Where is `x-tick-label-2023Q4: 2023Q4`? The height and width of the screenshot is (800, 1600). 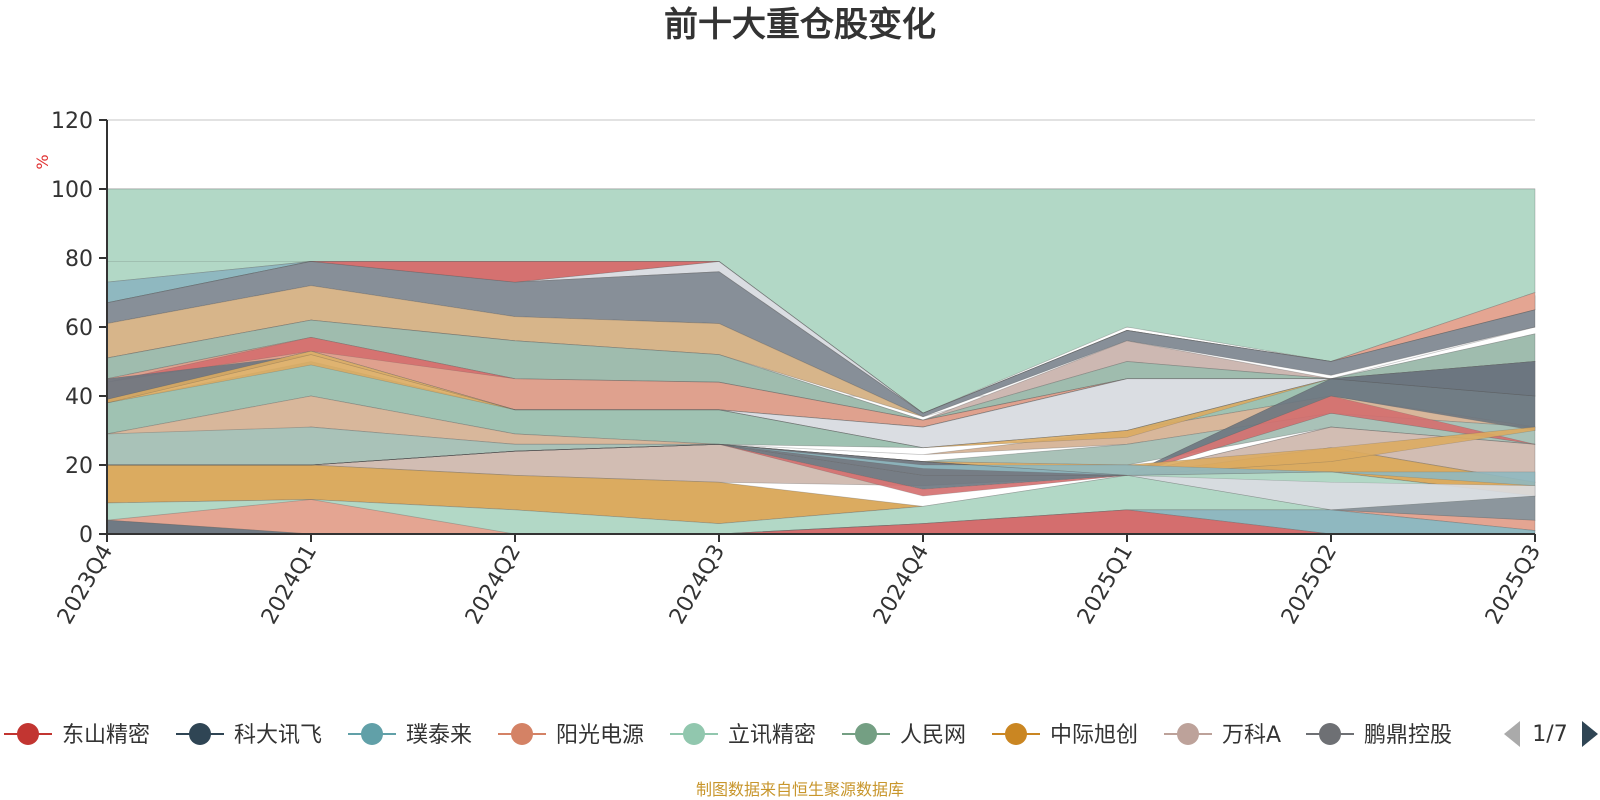
x-tick-label-2023Q4: 2023Q4 is located at coordinates (85, 585).